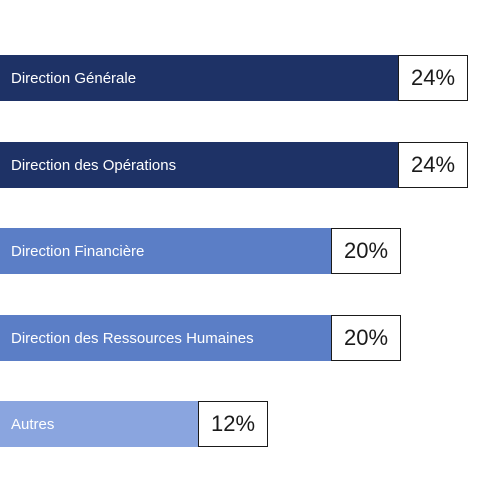 Image resolution: width=502 pixels, height=502 pixels. Describe the element at coordinates (94, 165) in the screenshot. I see `category-label: Direction des Opérations` at that location.